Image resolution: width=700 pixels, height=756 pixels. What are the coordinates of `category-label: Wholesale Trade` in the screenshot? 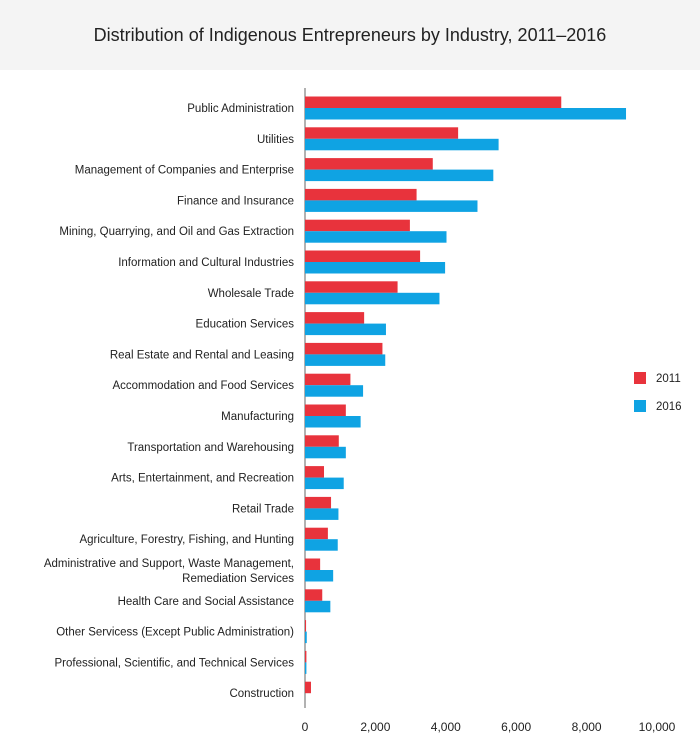 It's located at (251, 294).